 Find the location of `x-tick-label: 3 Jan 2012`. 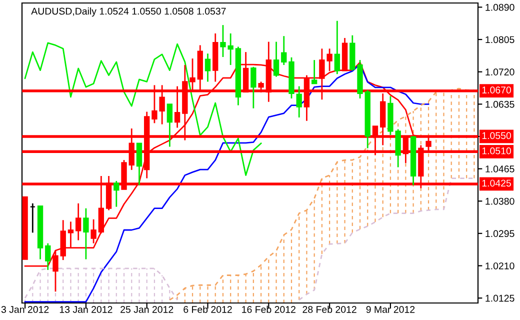

x-tick-label: 3 Jan 2012 is located at coordinates (25, 309).